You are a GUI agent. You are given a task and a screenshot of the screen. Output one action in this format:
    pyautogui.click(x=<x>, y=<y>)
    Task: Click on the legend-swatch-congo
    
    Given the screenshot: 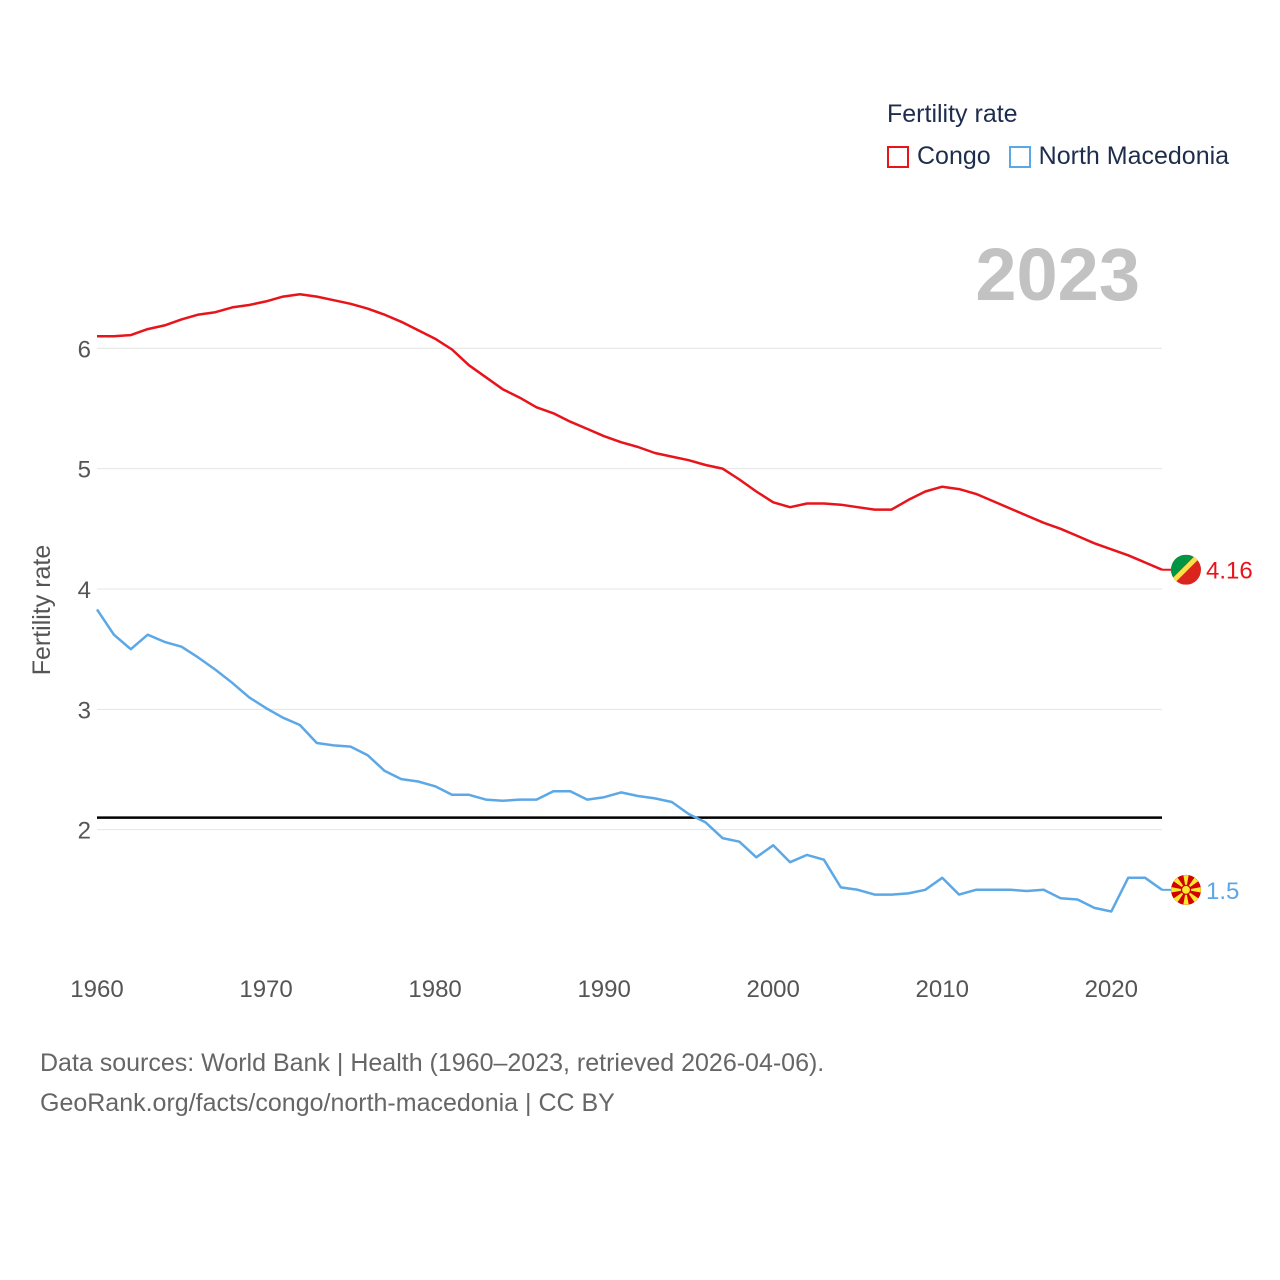 What is the action you would take?
    pyautogui.click(x=898, y=156)
    